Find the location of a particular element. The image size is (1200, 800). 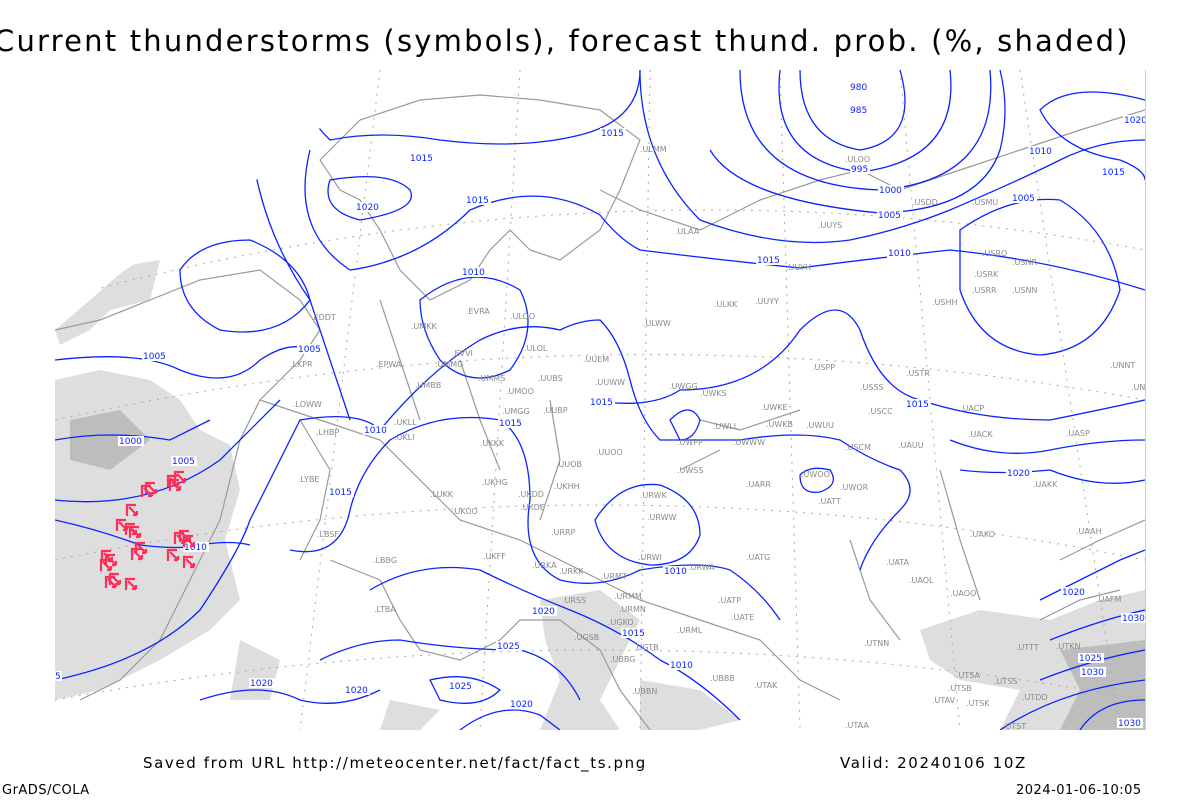

station-label: .UTST is located at coordinates (1014, 726).